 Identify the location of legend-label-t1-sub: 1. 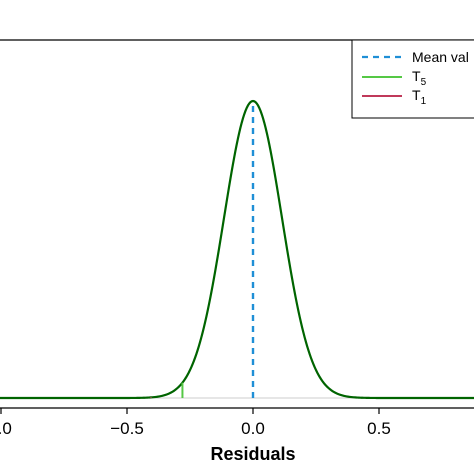
(424, 101).